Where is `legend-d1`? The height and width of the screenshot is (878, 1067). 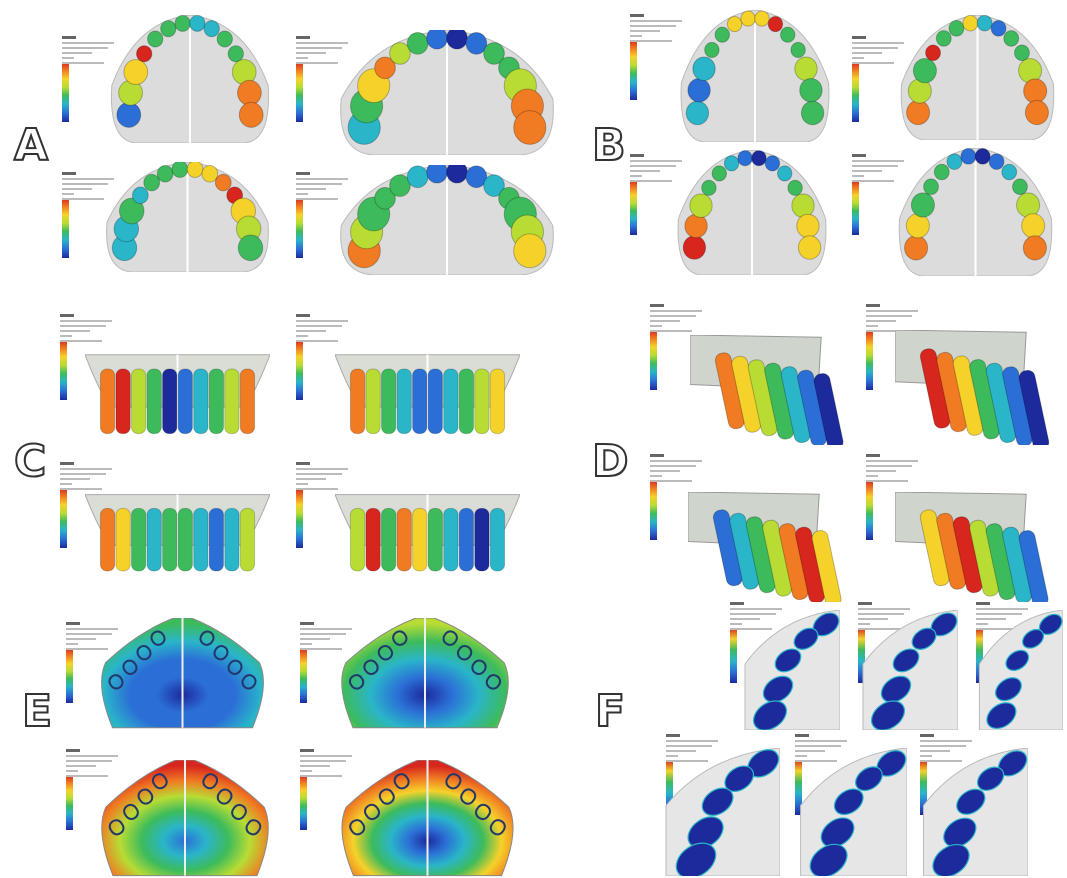
legend-d1 is located at coordinates (676, 347).